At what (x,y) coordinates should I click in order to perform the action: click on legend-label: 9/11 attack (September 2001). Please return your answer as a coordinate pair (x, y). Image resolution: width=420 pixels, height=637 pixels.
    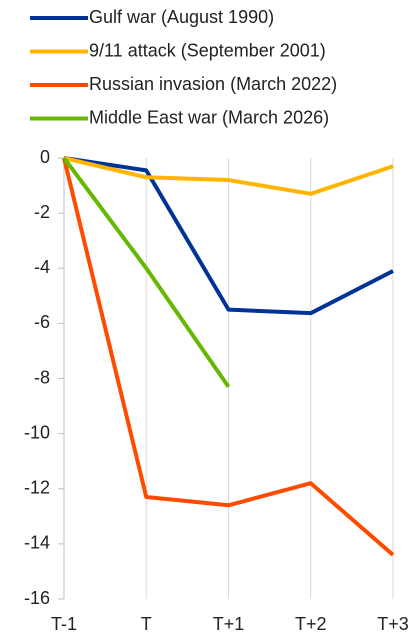
    Looking at the image, I should click on (207, 50).